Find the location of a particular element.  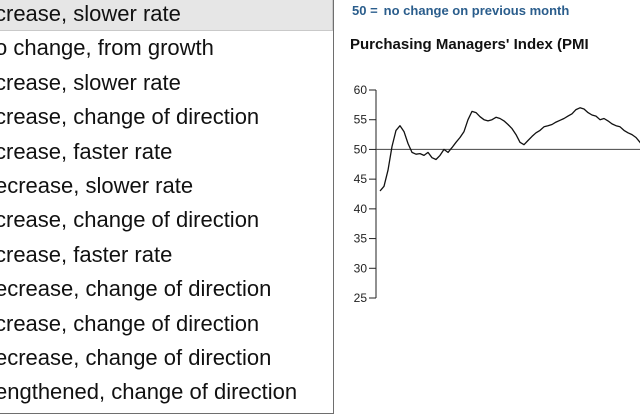

y-tick-label: 60 is located at coordinates (361, 90).